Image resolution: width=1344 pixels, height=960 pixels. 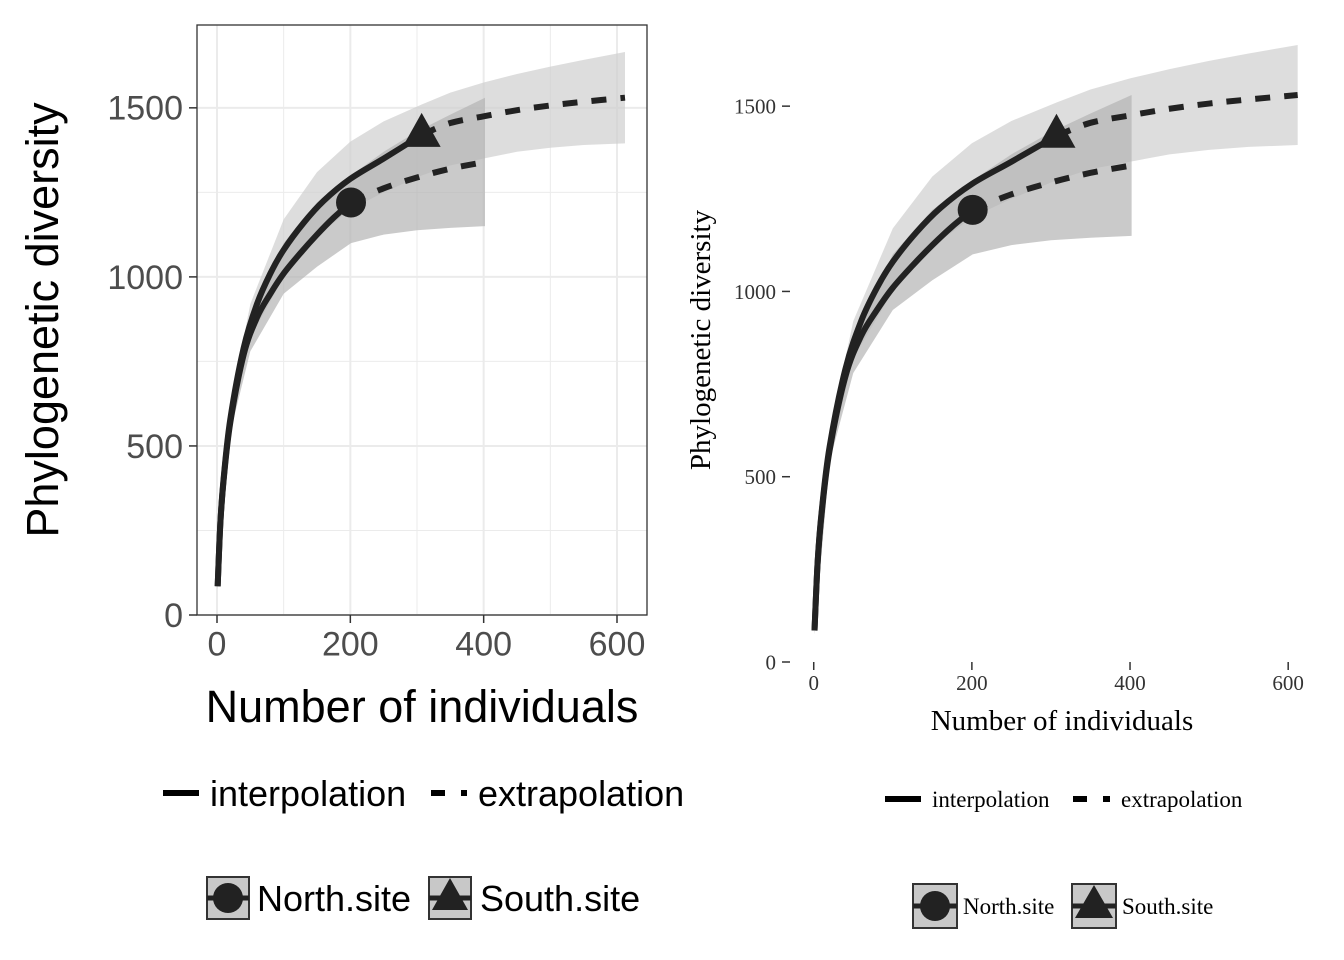 I want to click on right-y-tick-label-2: 1000, so click(x=755, y=292).